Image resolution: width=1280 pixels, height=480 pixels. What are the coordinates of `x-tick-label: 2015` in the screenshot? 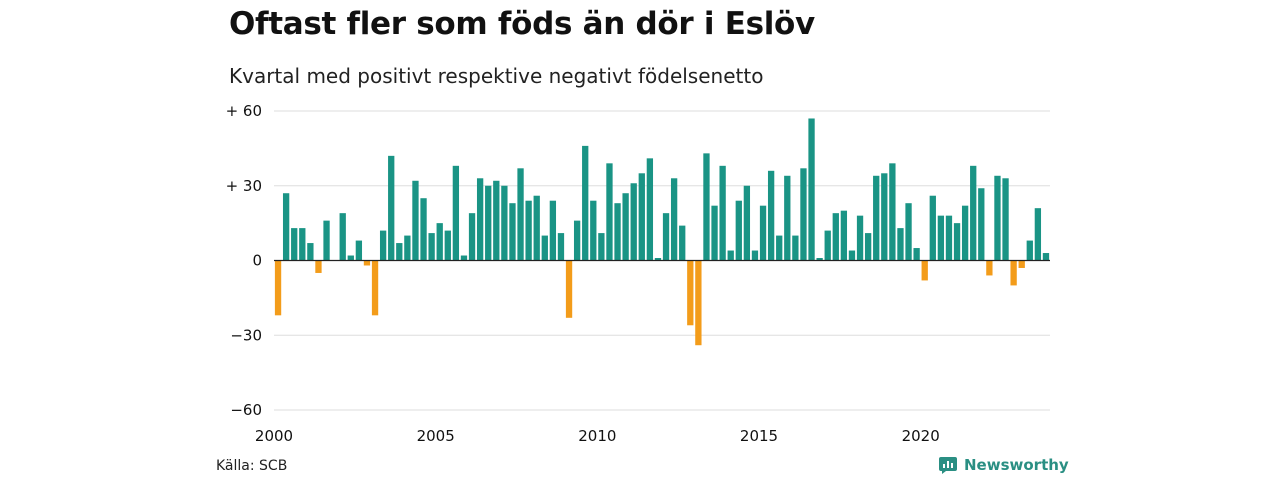 It's located at (759, 436).